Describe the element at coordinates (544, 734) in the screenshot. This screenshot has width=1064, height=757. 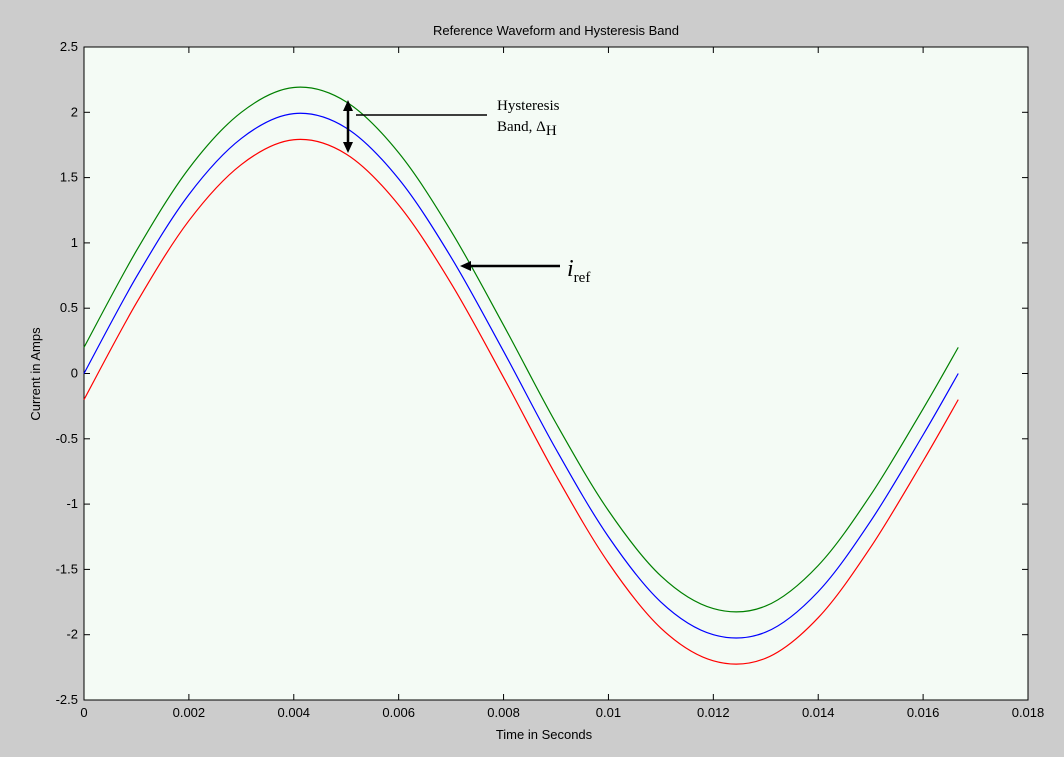
I see `x-axis-label: Time in Seconds` at that location.